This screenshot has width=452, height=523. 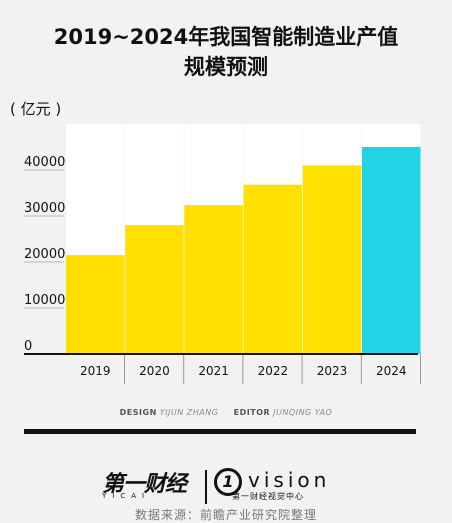 I want to click on y-tick-label: 0, so click(x=28, y=346).